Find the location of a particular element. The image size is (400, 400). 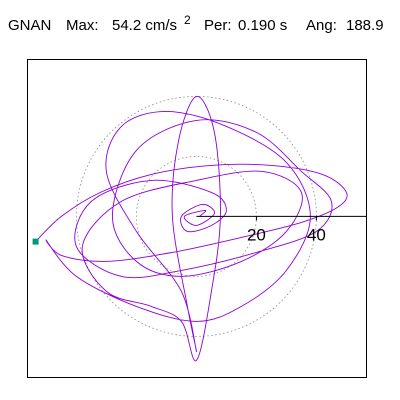

period-label: Per: is located at coordinates (218, 25).